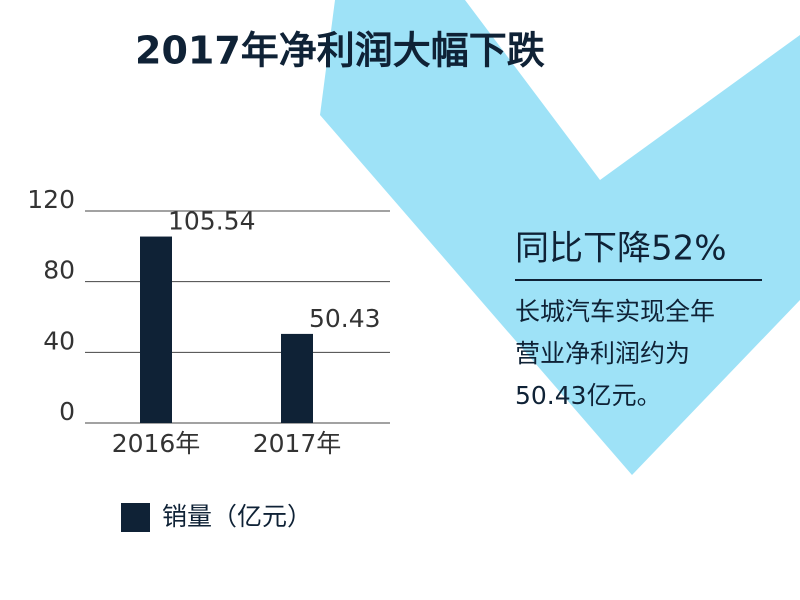 The width and height of the screenshot is (800, 600). What do you see at coordinates (51, 199) in the screenshot?
I see `y-tick-label: 120` at bounding box center [51, 199].